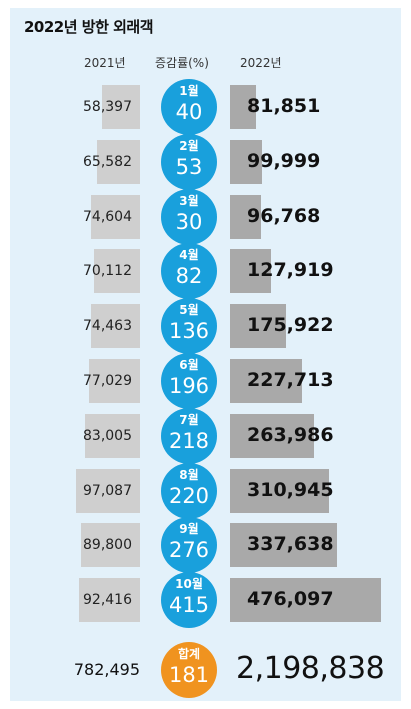 The image size is (411, 709). I want to click on header-2022: 2022년, so click(261, 63).